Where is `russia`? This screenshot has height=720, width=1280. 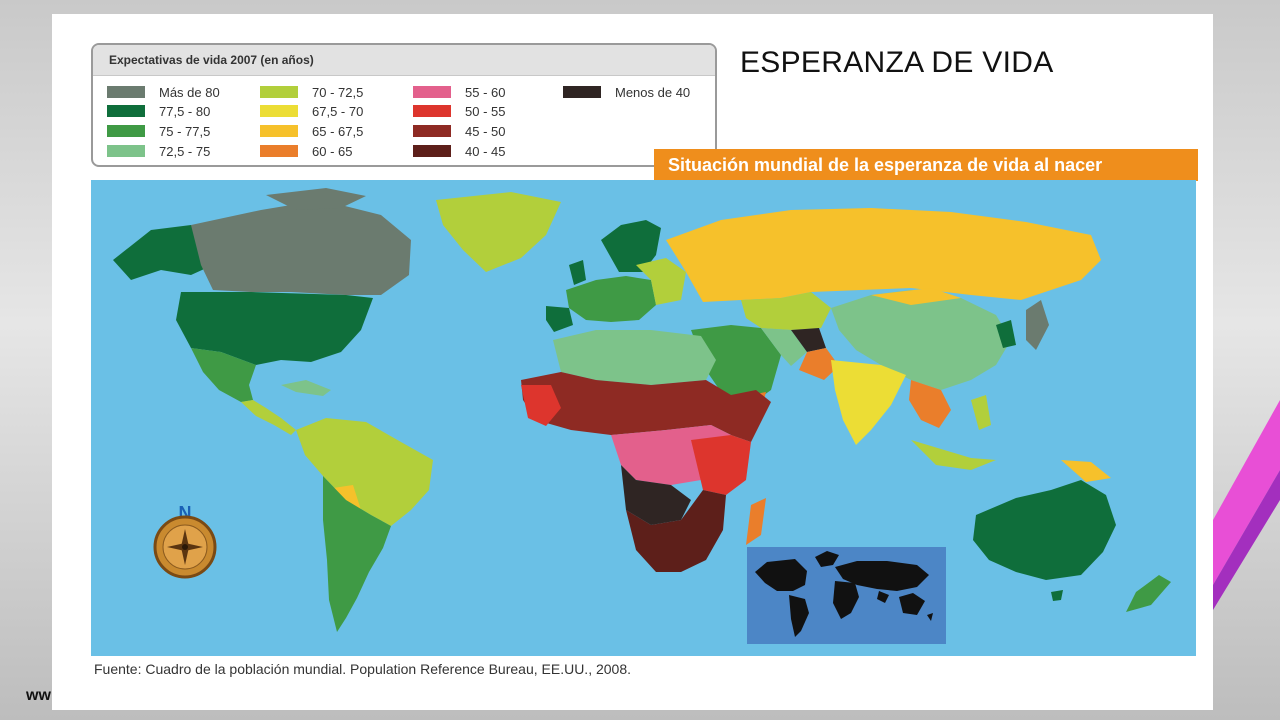 russia is located at coordinates (883, 255).